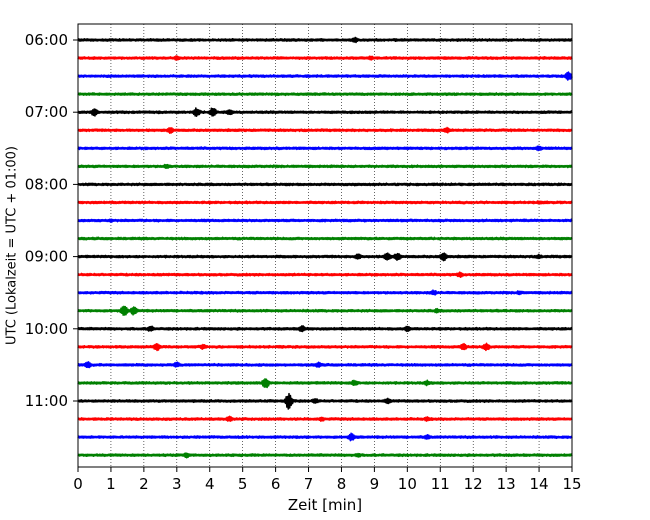  What do you see at coordinates (506, 484) in the screenshot?
I see `x-tick-label: 13` at bounding box center [506, 484].